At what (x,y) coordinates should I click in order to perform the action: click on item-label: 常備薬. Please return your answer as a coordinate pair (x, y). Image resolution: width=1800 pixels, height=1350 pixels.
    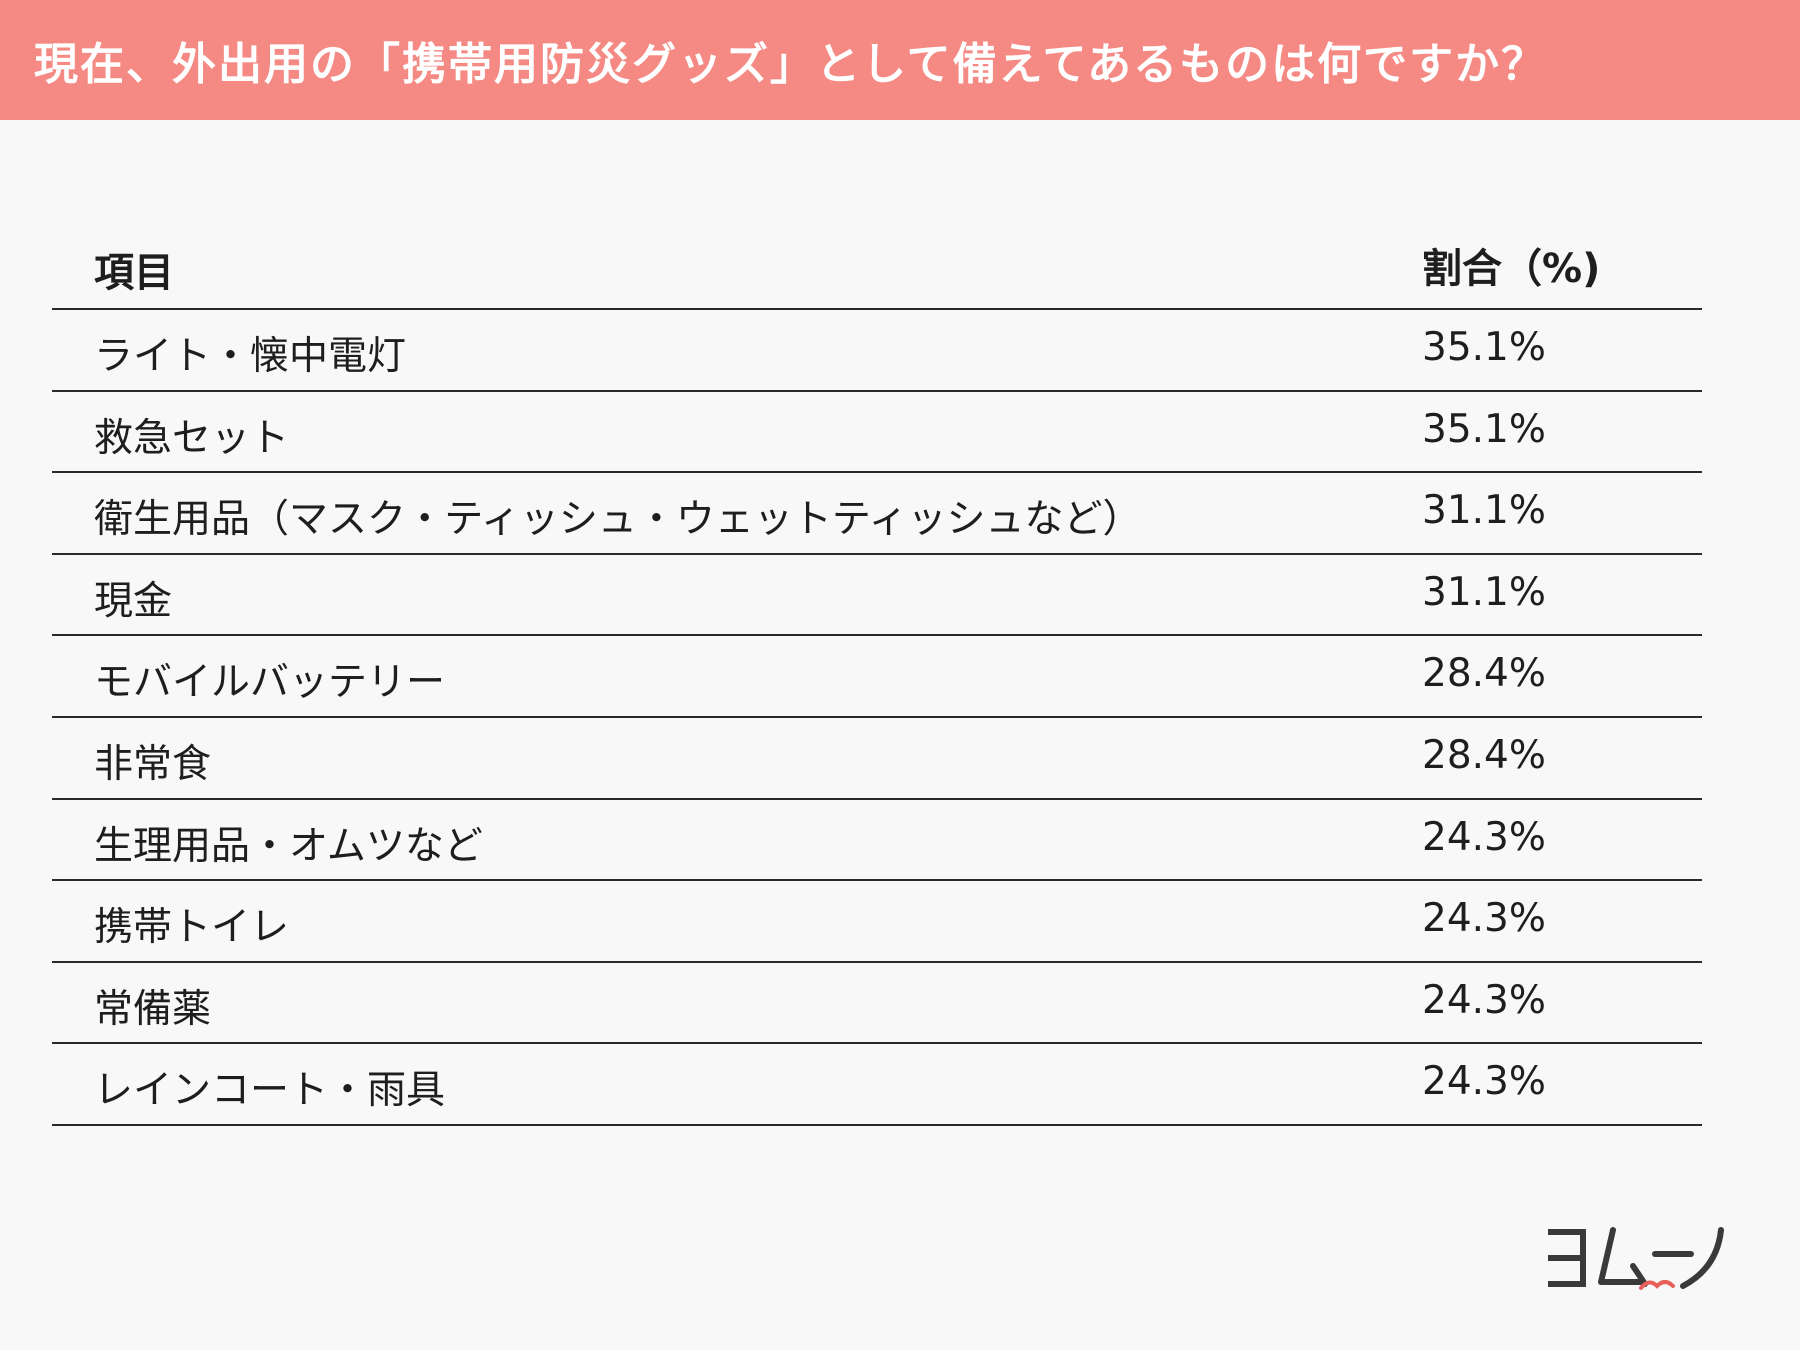
    Looking at the image, I should click on (153, 1009).